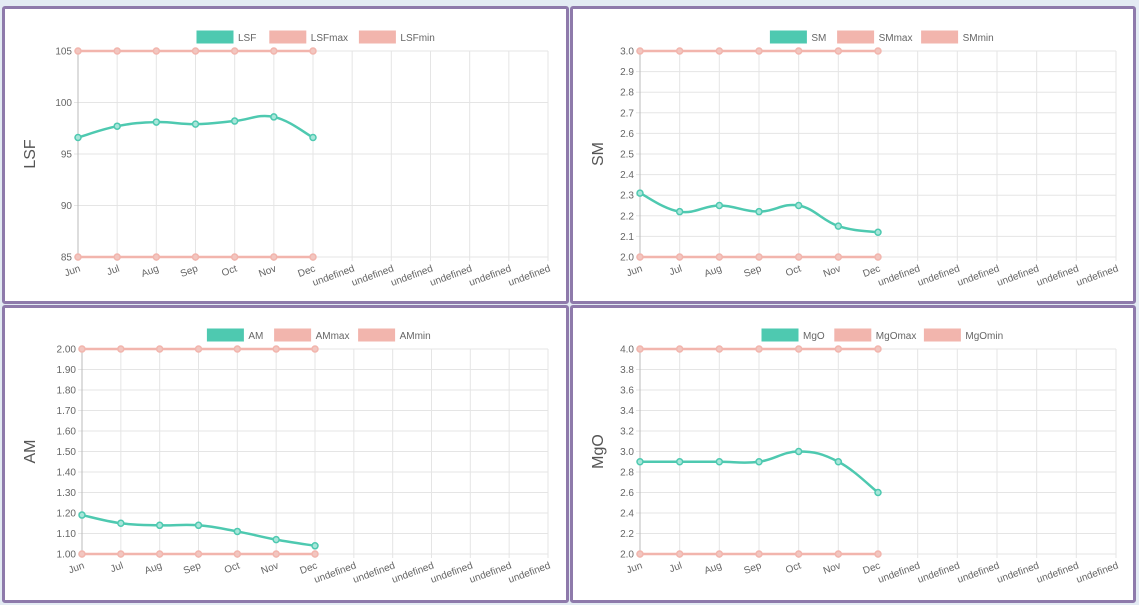  Describe the element at coordinates (67, 432) in the screenshot. I see `y-tick-label: 1.60` at that location.